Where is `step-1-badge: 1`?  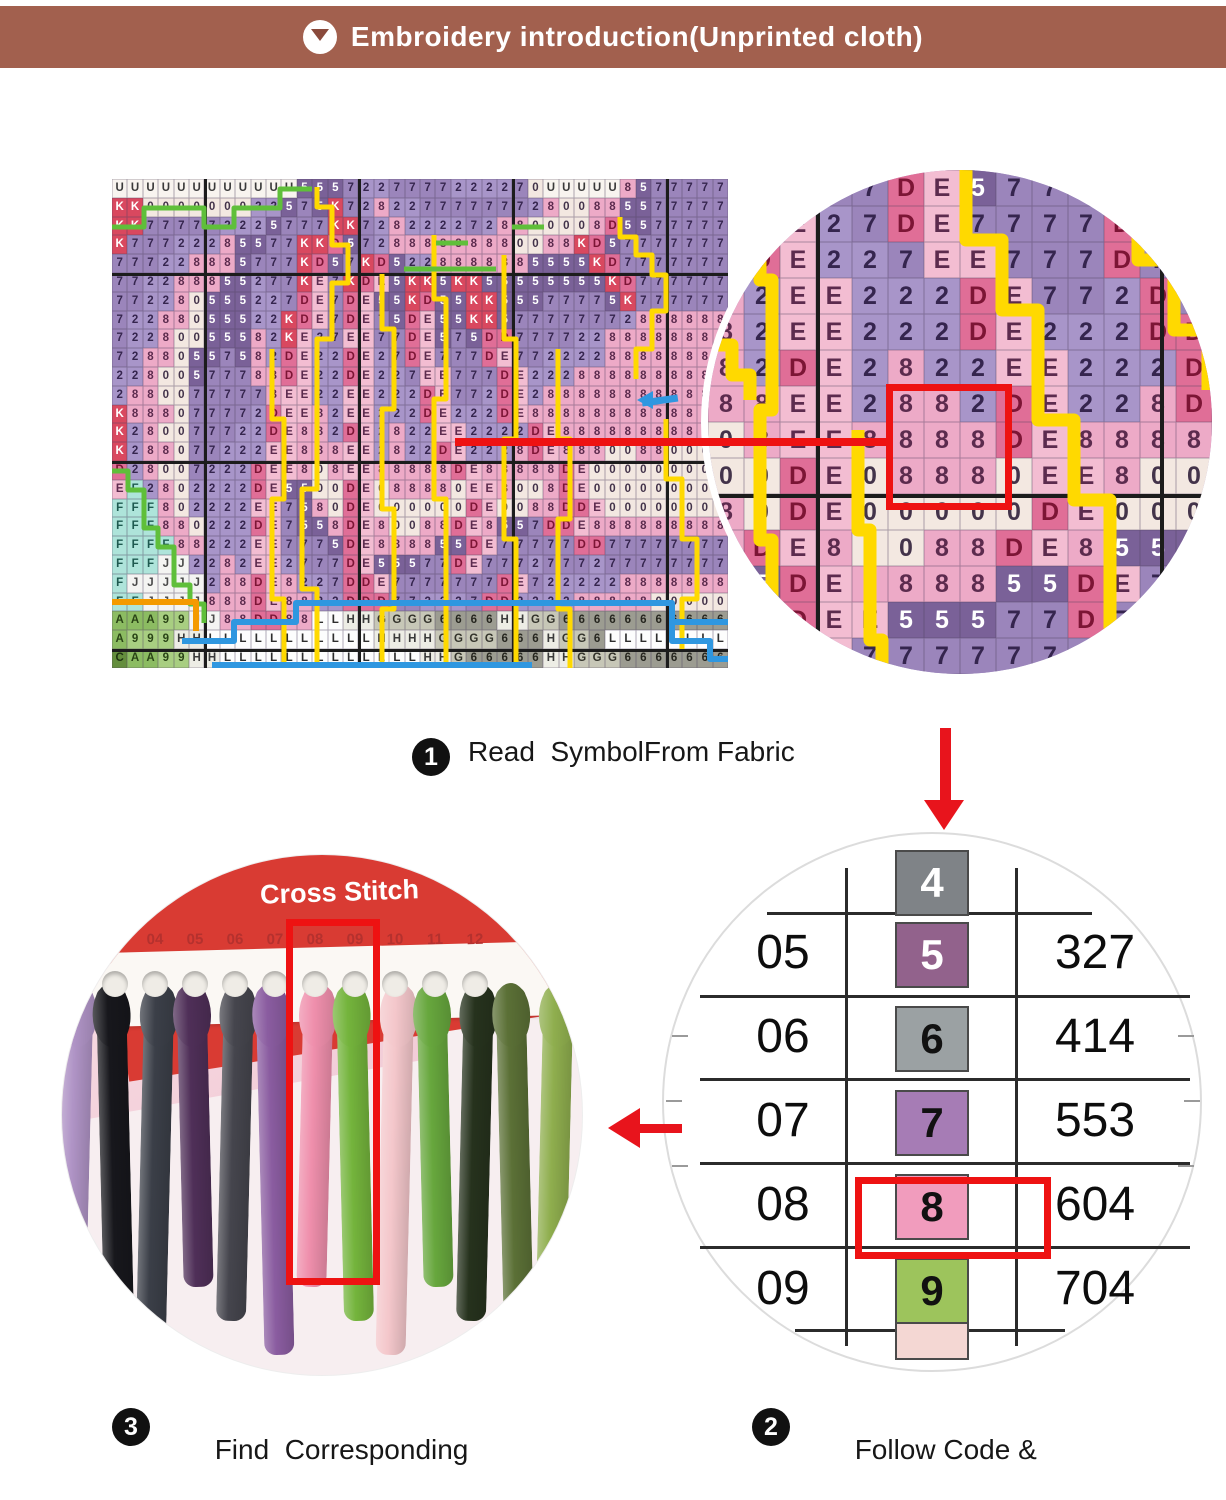 step-1-badge: 1 is located at coordinates (431, 757).